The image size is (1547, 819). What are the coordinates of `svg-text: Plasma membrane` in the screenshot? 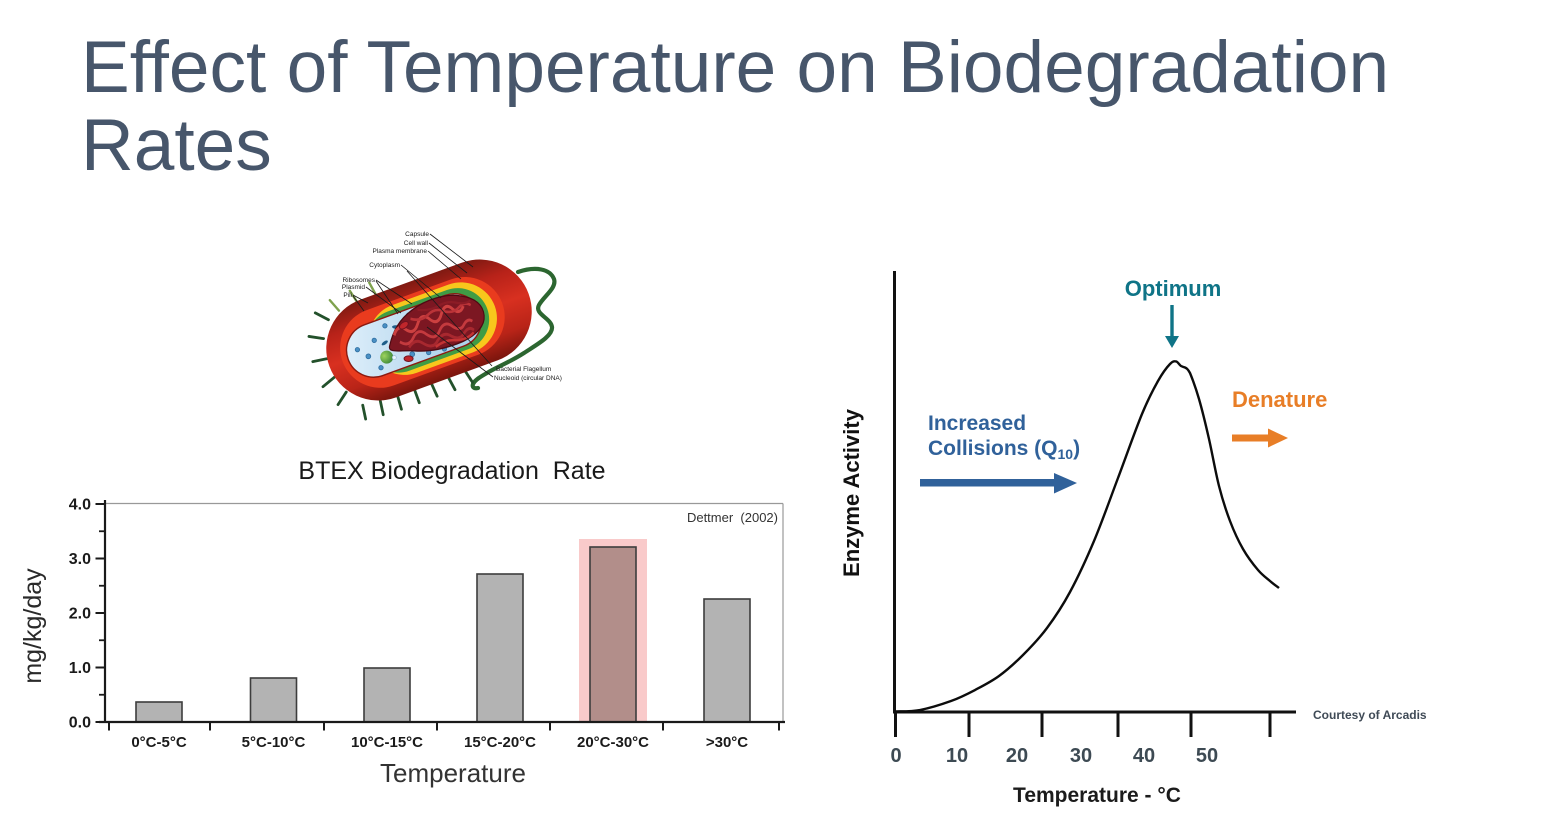 It's located at (399, 251).